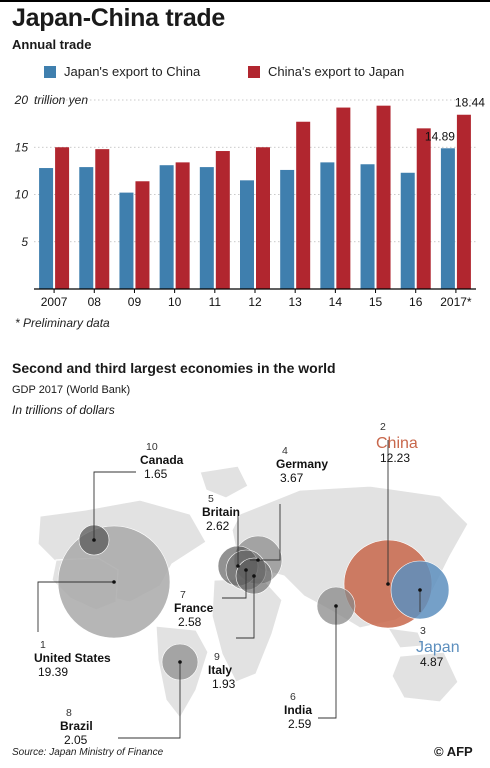  I want to click on data-label: 14.89, so click(440, 136).